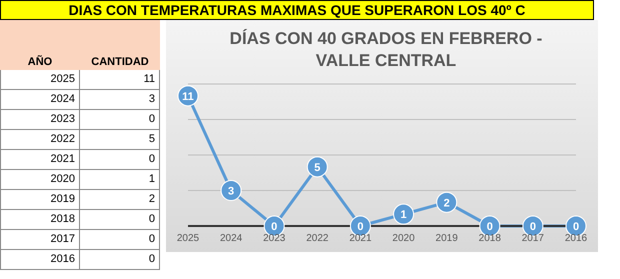 The height and width of the screenshot is (279, 620). What do you see at coordinates (40, 139) in the screenshot?
I see `y-tick-label: 2022` at bounding box center [40, 139].